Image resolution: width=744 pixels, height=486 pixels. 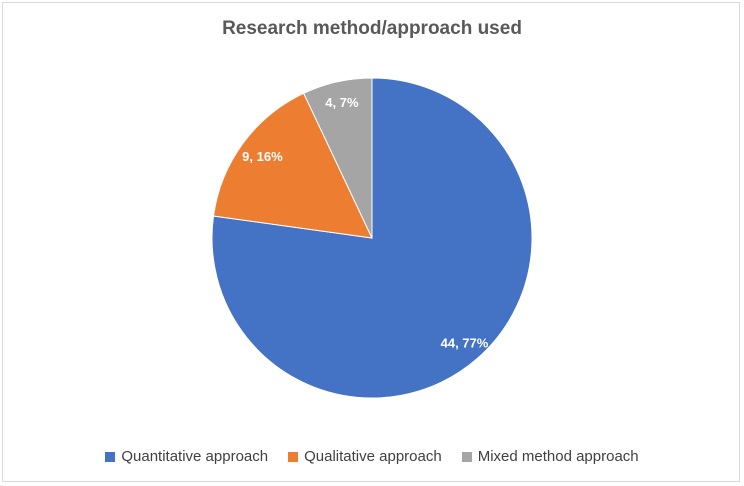 I want to click on legend-item-mixed: Mixed method approach, so click(x=550, y=456).